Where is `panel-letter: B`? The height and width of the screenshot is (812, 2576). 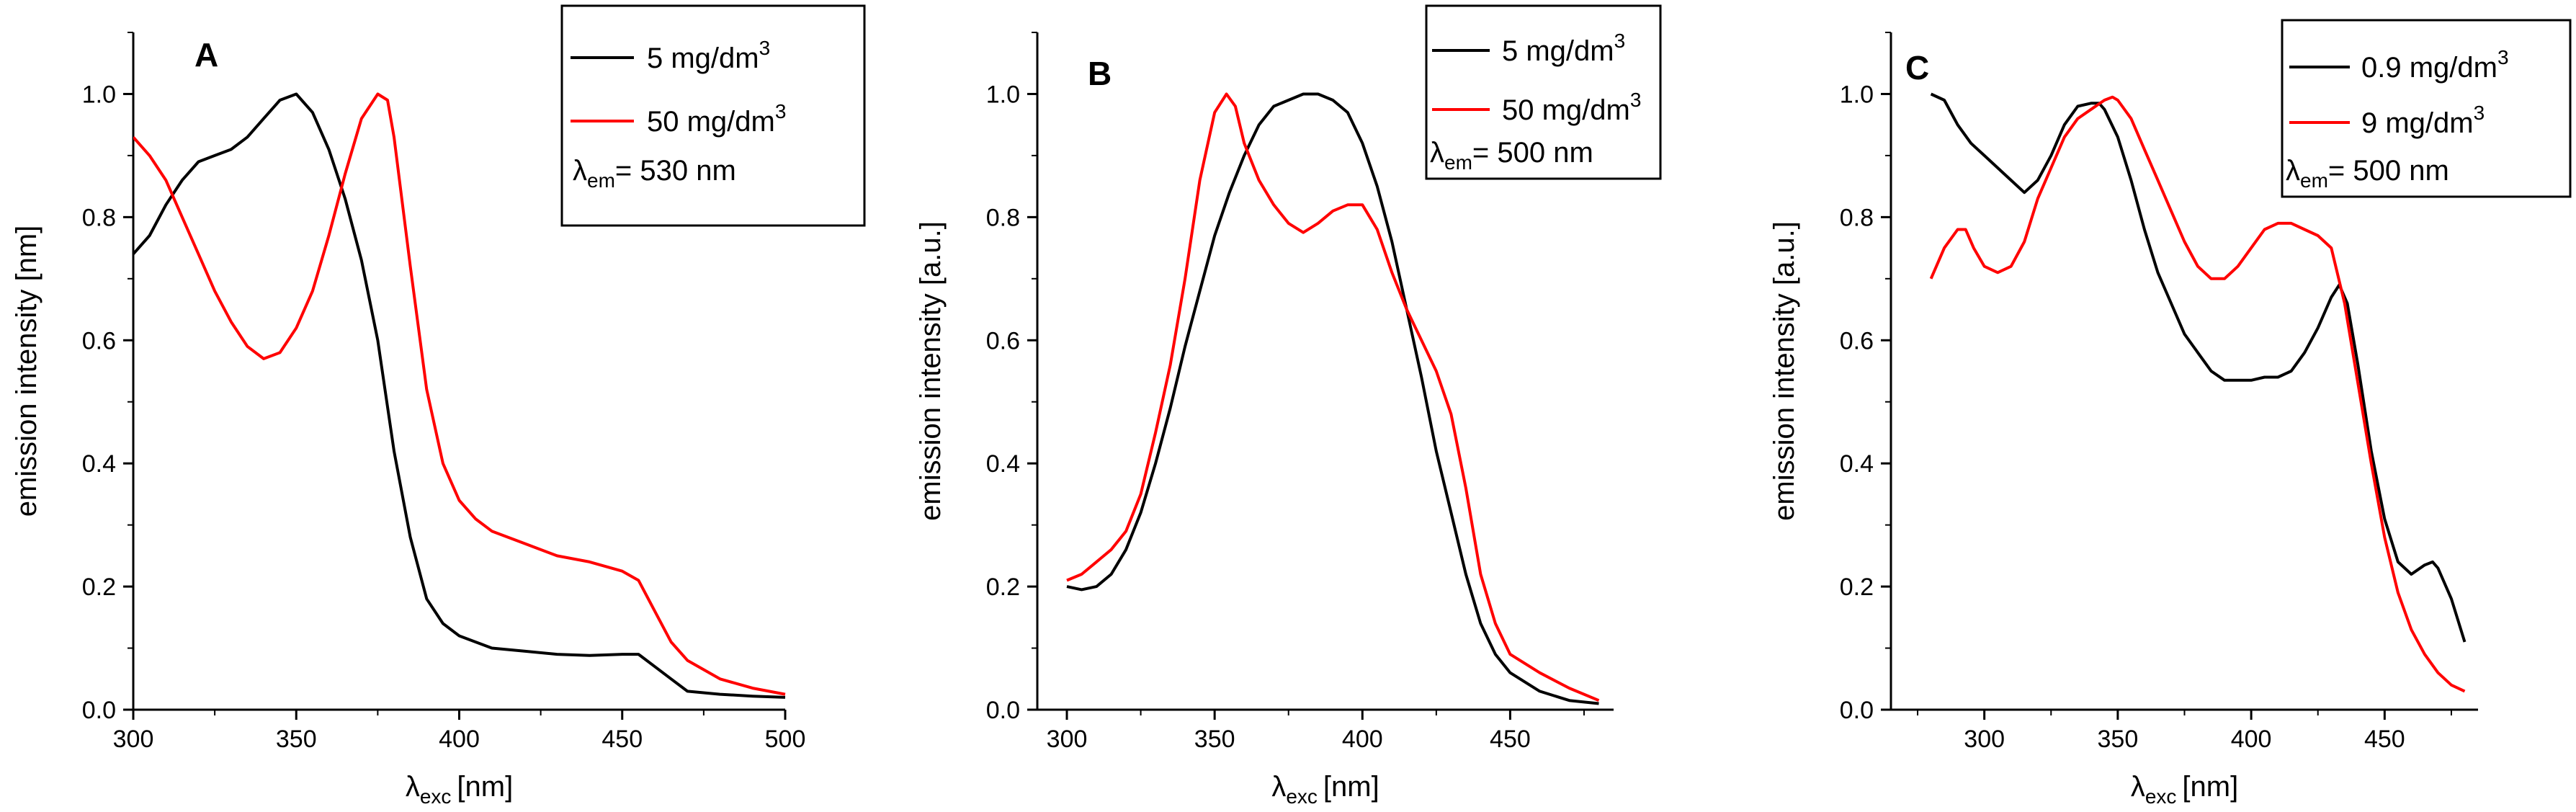 panel-letter: B is located at coordinates (1100, 73).